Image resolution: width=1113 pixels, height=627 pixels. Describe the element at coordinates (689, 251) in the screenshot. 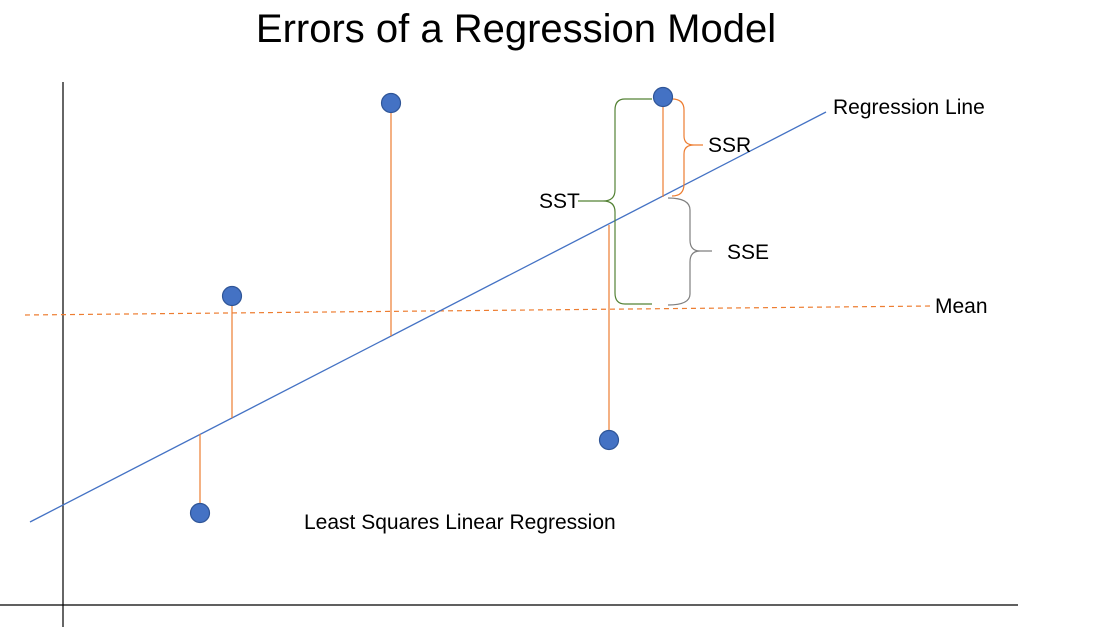

I see `sse-bracket` at that location.